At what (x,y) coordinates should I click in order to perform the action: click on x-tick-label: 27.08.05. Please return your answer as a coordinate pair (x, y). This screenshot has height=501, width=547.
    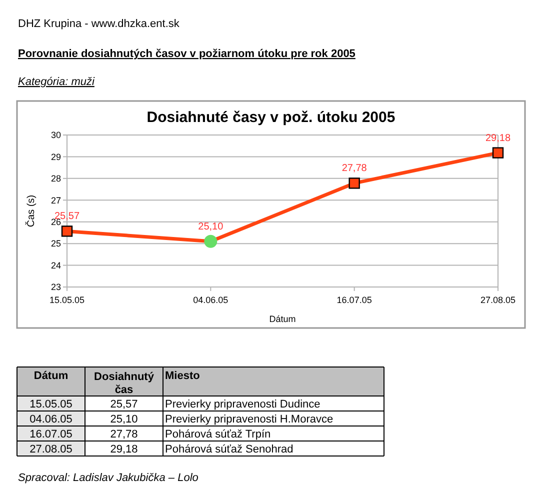
    Looking at the image, I should click on (498, 300).